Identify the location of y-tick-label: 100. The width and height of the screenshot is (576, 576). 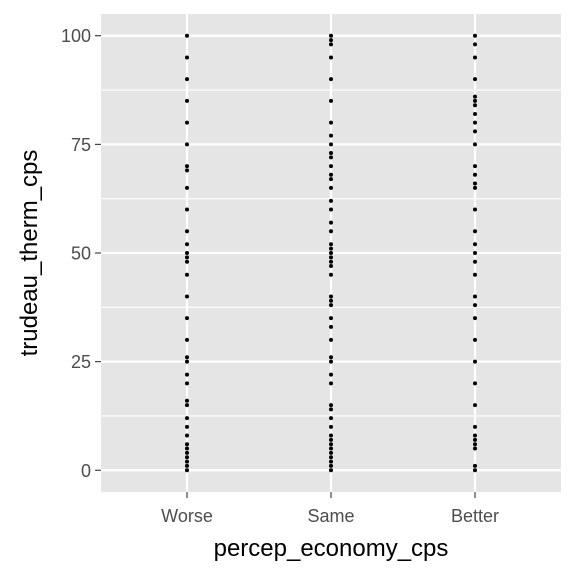
(76, 36).